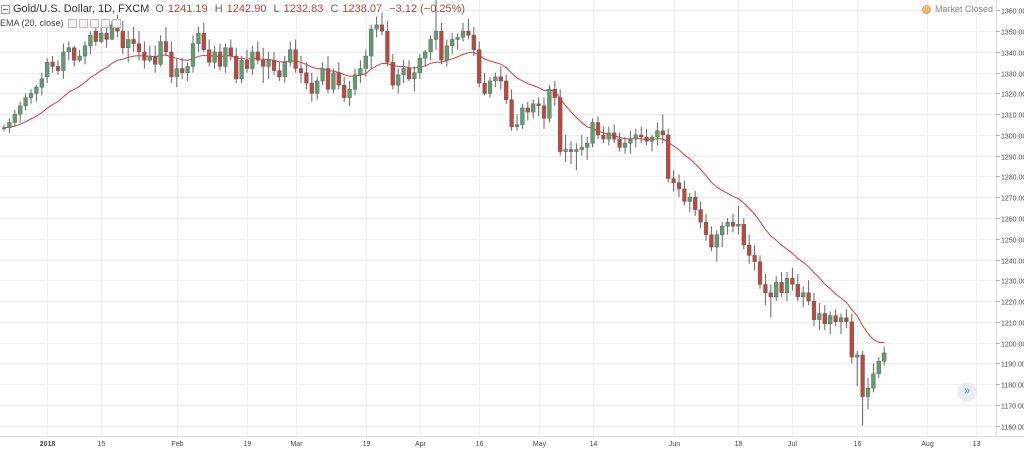  I want to click on y-tick-label: 1180.00, so click(1012, 386).